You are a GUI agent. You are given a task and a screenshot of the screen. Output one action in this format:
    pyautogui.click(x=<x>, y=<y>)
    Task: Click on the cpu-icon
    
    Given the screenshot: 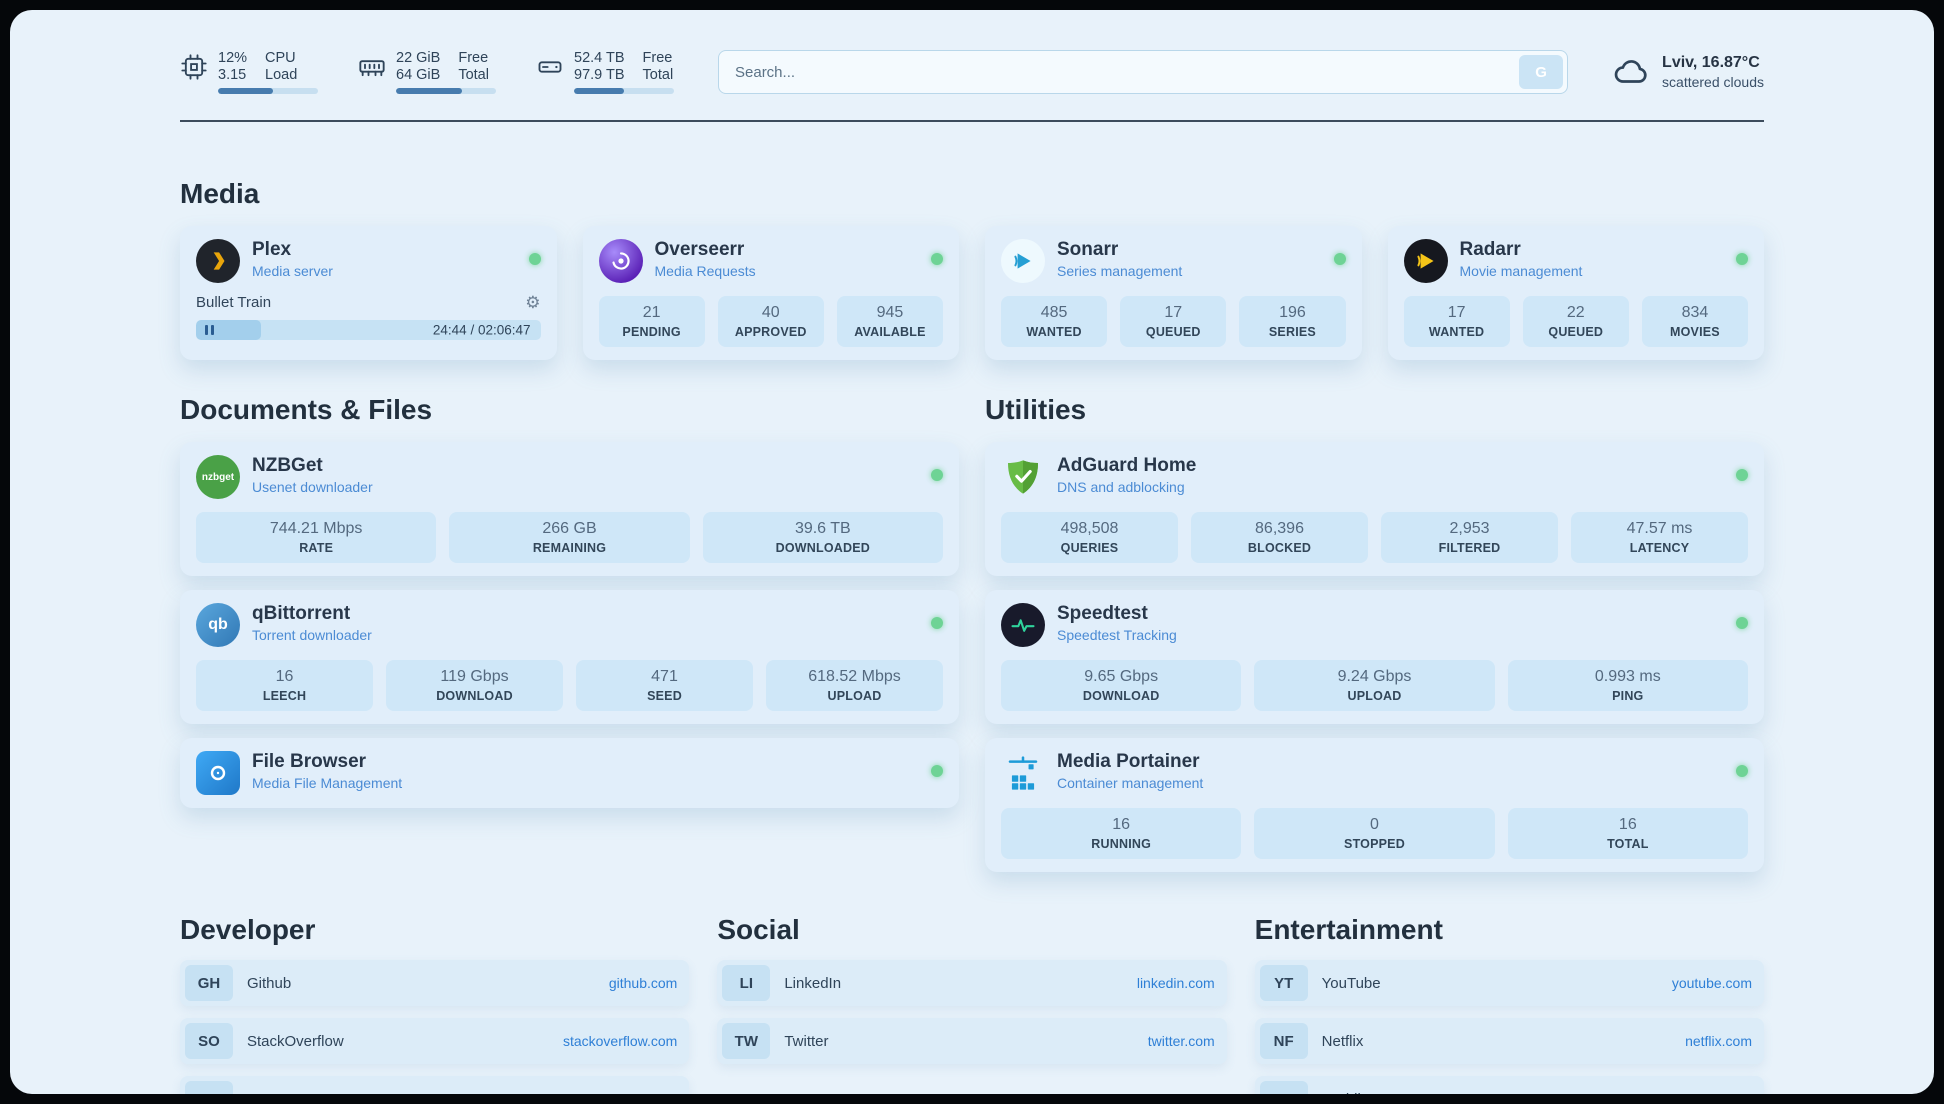 What is the action you would take?
    pyautogui.click(x=194, y=66)
    